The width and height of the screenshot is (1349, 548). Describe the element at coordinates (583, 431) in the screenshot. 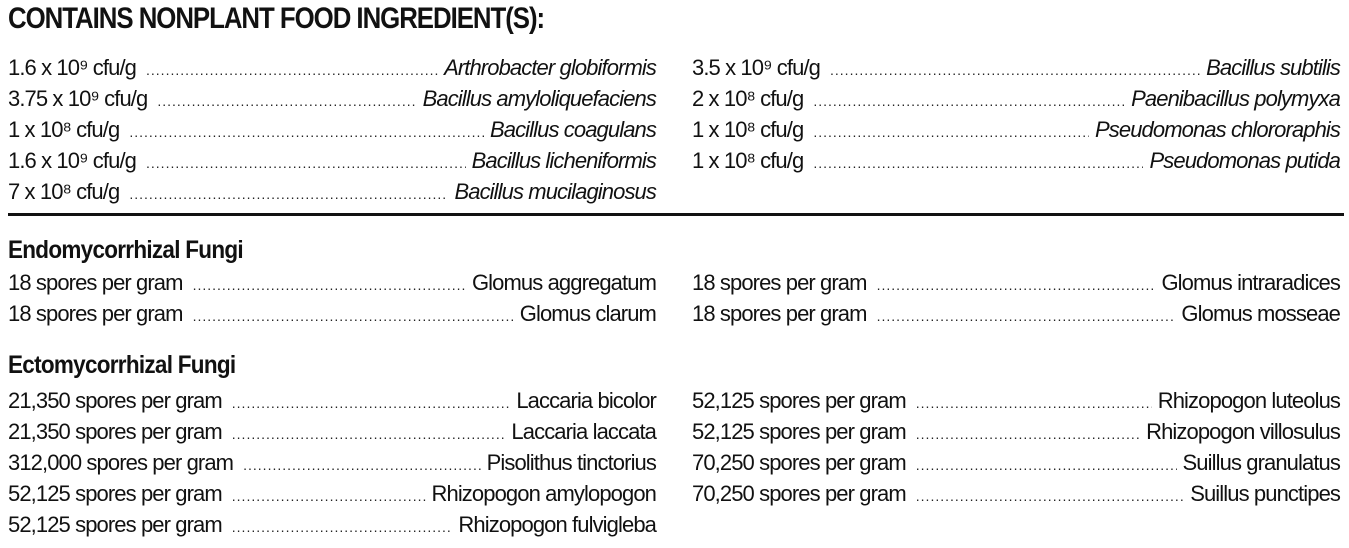

I see `ingredient-name: Laccaria laccata` at that location.